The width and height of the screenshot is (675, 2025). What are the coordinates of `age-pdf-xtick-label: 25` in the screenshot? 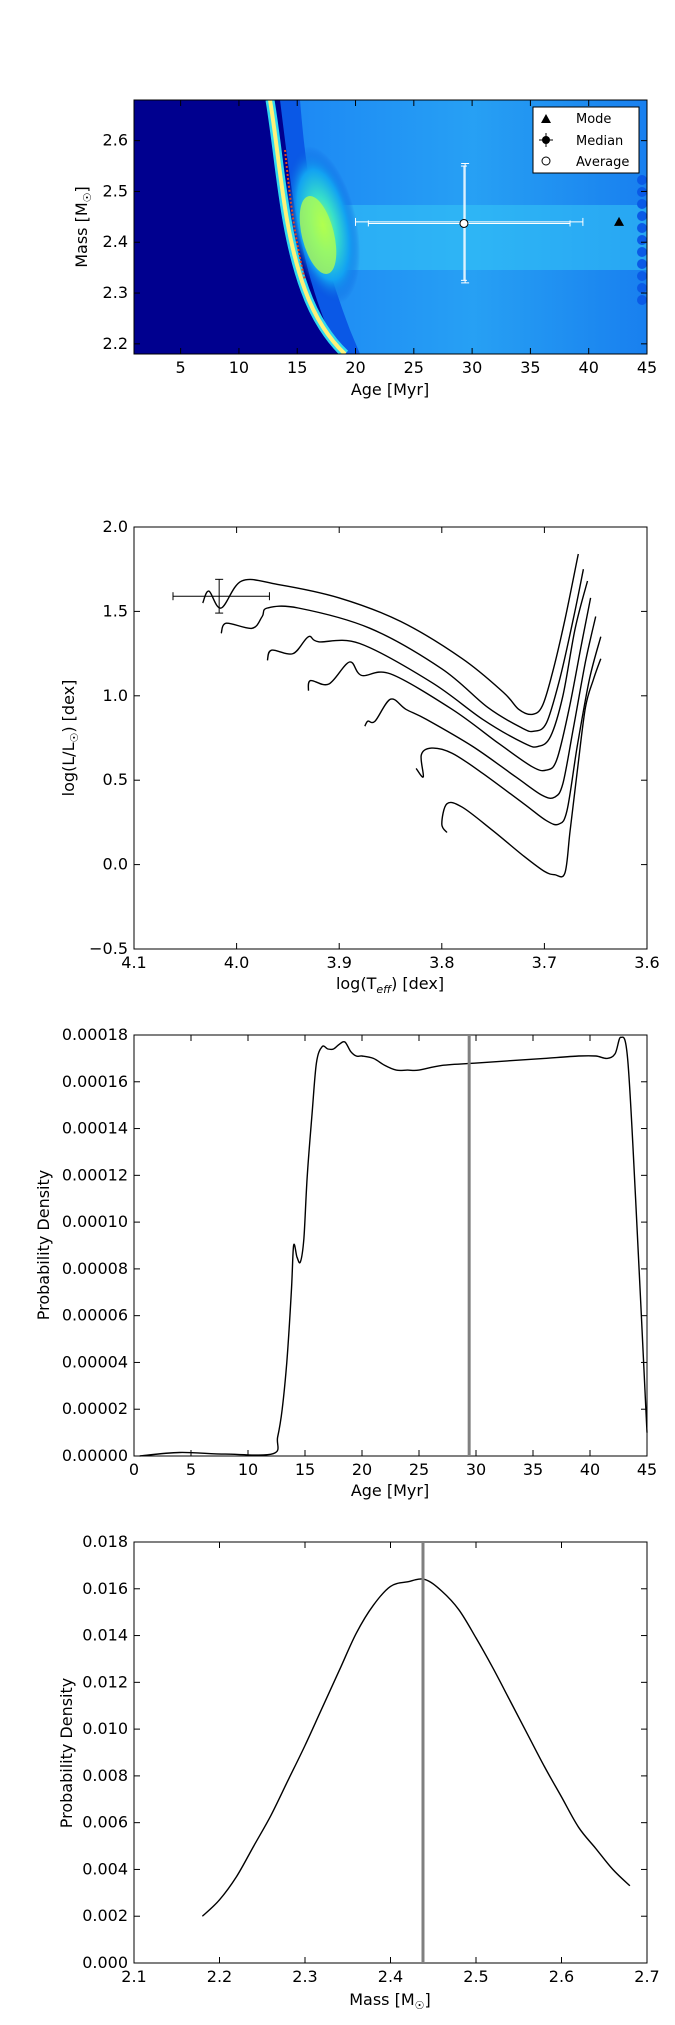 It's located at (419, 1469).